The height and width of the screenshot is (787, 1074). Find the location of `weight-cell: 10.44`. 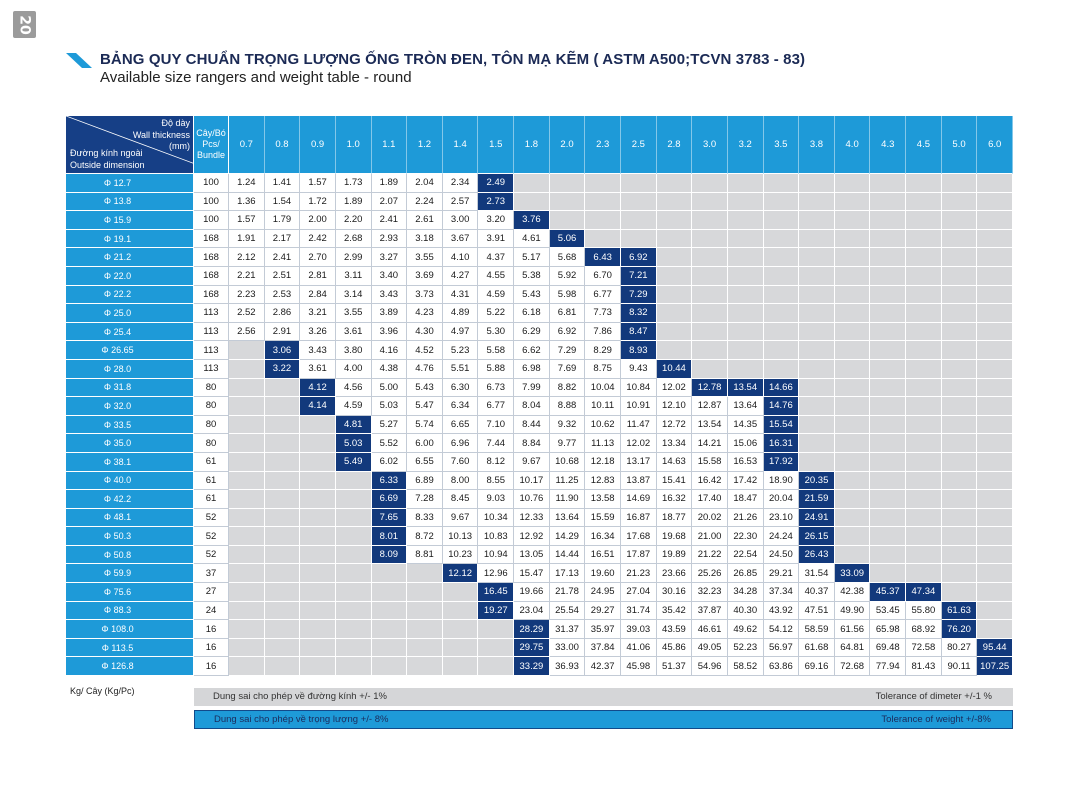

weight-cell: 10.44 is located at coordinates (674, 369).